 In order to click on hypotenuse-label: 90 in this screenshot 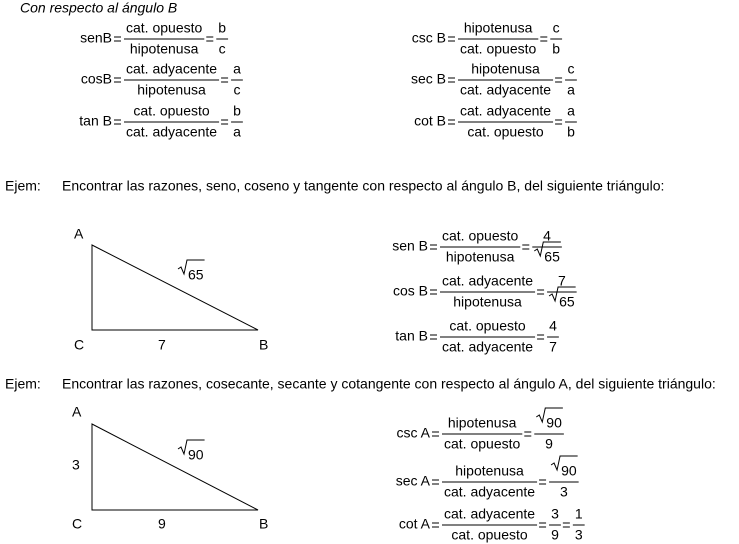, I will do `click(196, 455)`.